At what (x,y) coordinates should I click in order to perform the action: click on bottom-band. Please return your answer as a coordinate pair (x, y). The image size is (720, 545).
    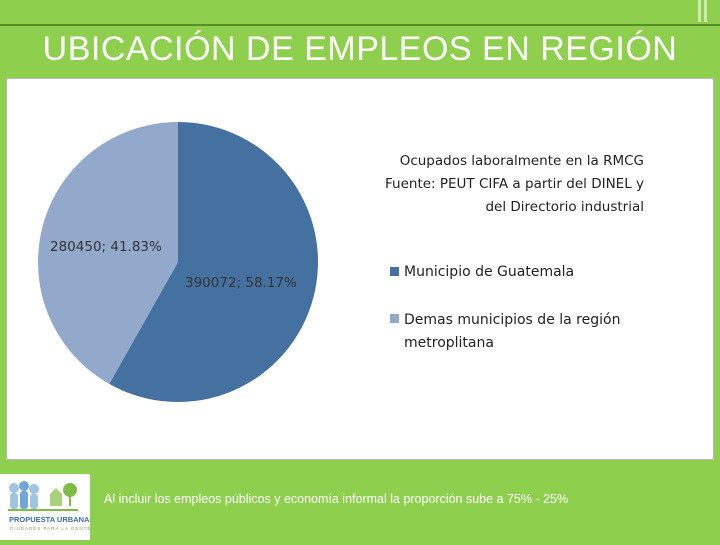
    Looking at the image, I should click on (360, 501).